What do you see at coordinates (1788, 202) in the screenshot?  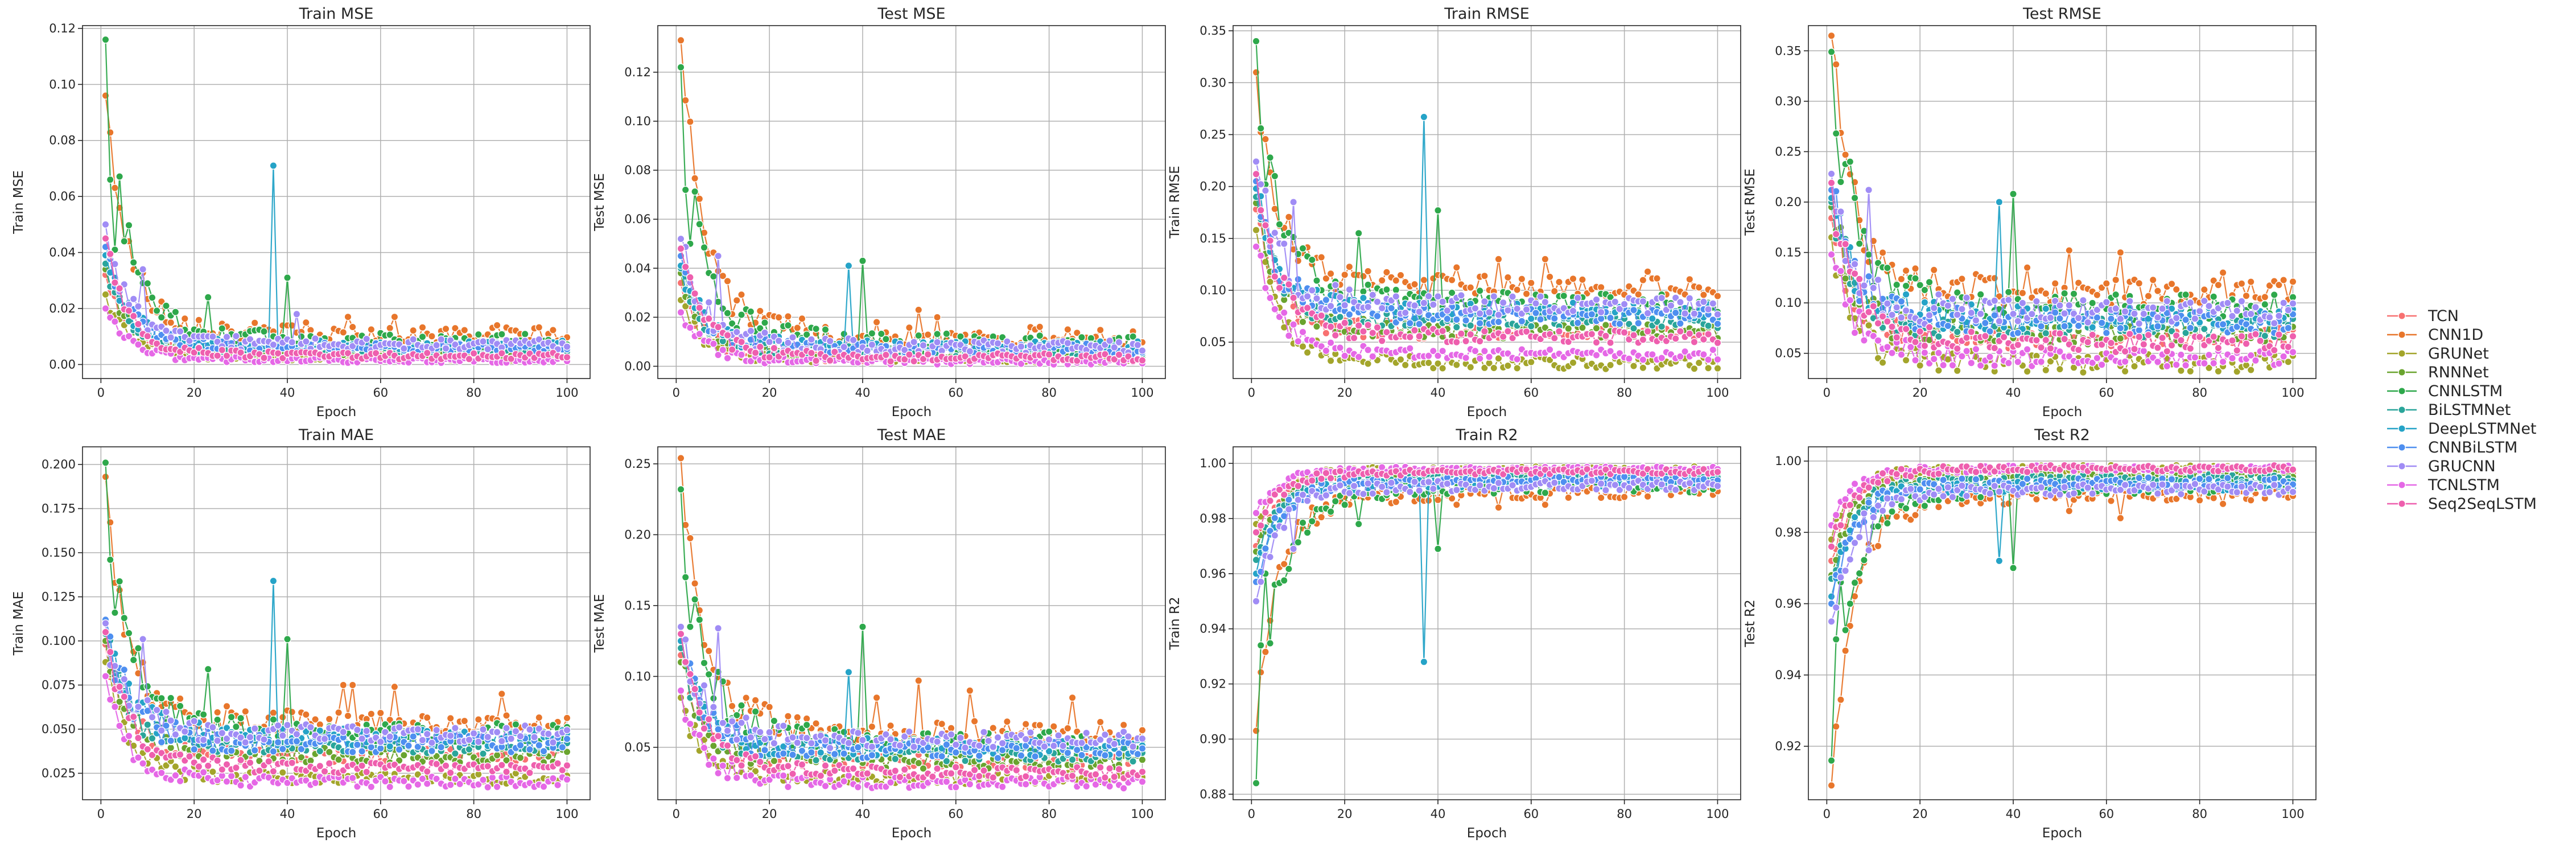 I see `y-tick-label: 0.20` at bounding box center [1788, 202].